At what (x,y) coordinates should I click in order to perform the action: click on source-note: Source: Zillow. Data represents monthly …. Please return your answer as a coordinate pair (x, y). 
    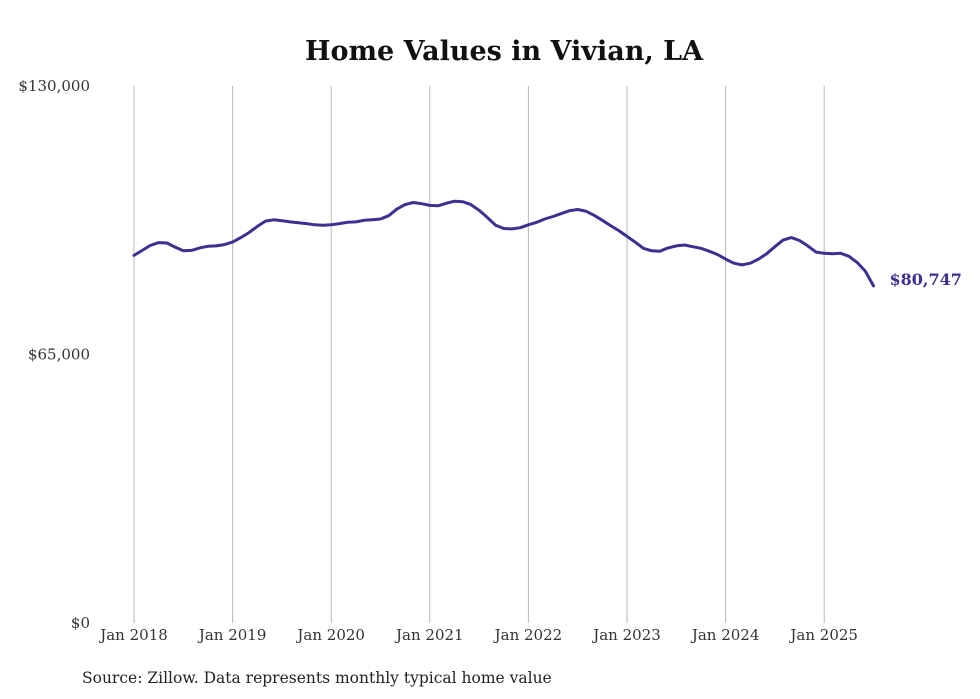
    Looking at the image, I should click on (317, 678).